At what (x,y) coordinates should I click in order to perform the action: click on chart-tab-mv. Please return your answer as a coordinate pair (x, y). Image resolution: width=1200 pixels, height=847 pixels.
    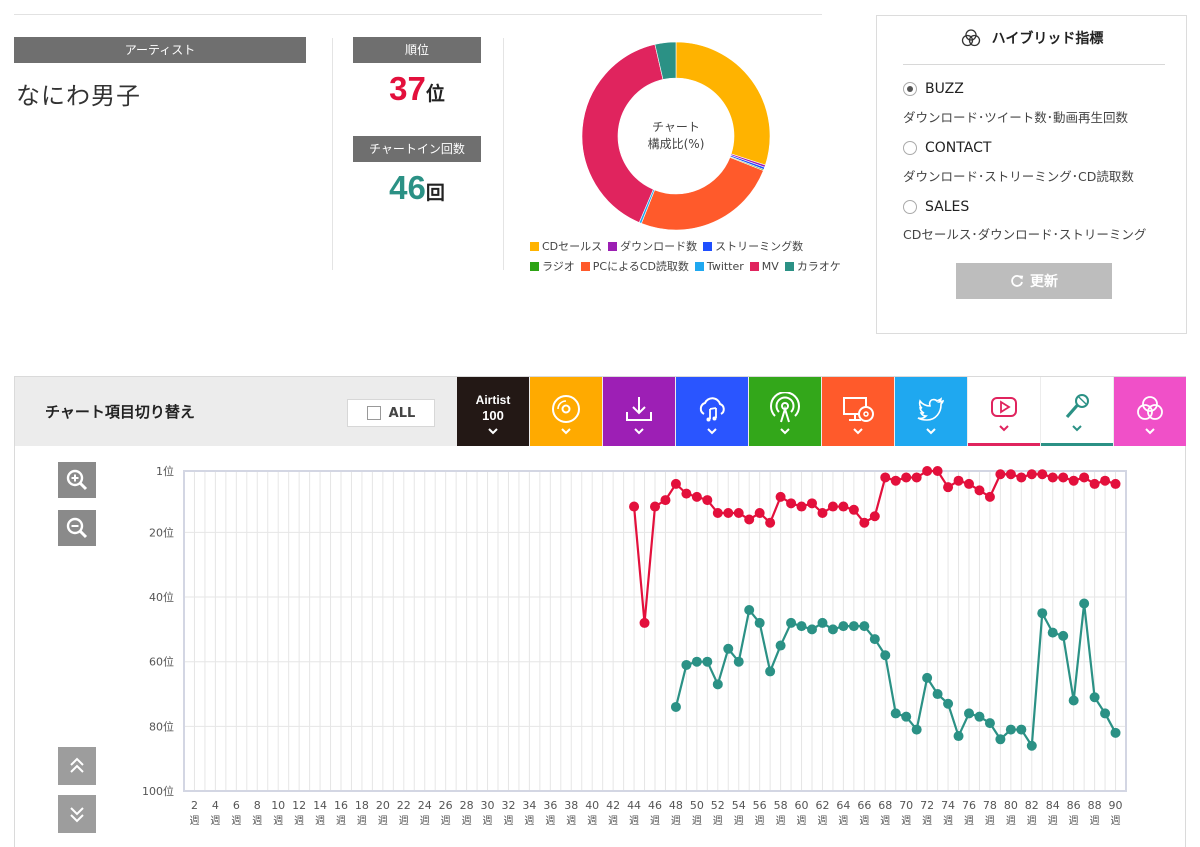
    Looking at the image, I should click on (1004, 411).